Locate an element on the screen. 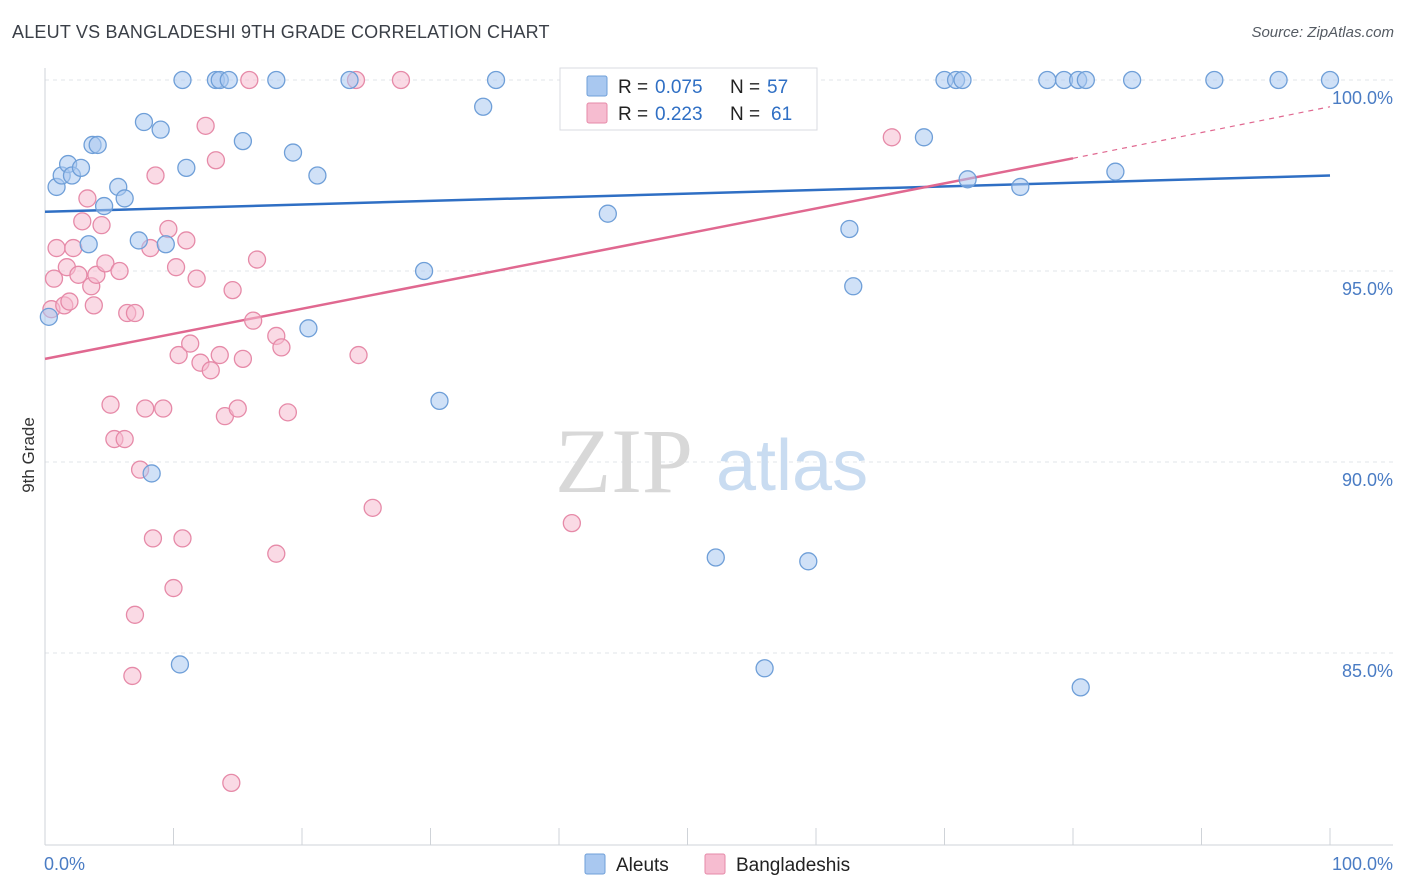 This screenshot has width=1406, height=892. y-axis-label: 9th Grade is located at coordinates (28, 455).